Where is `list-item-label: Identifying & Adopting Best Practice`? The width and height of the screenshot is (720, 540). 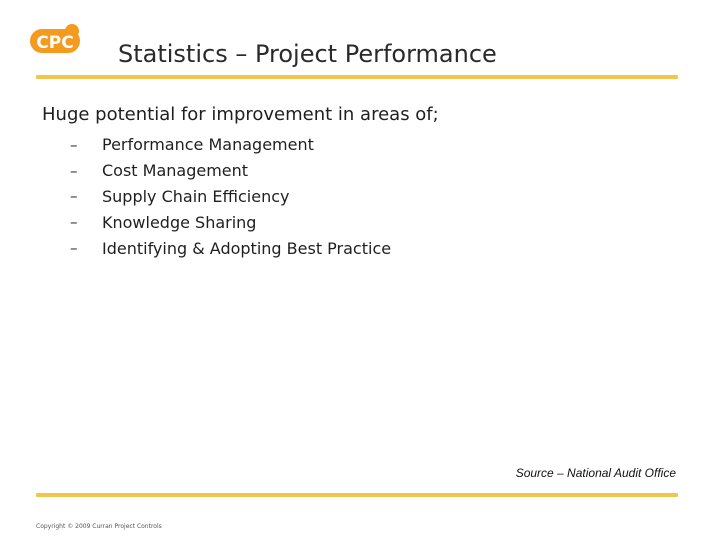
list-item-label: Identifying & Adopting Best Practice is located at coordinates (247, 248).